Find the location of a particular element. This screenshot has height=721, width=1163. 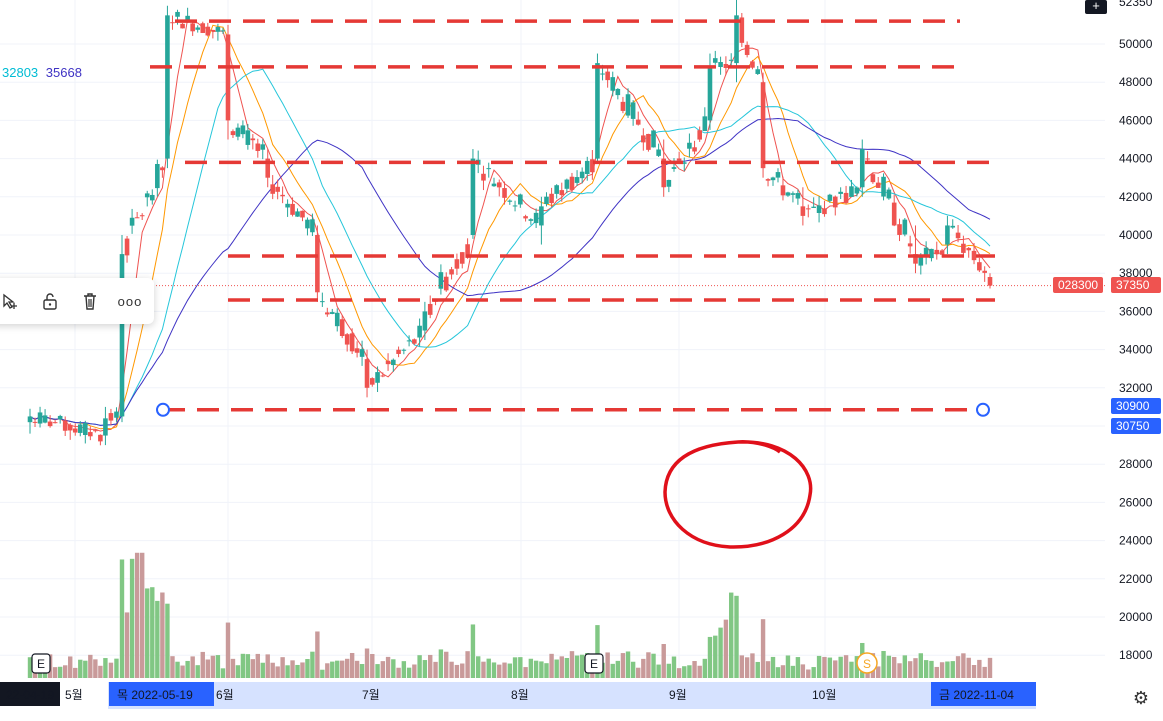

gear-icon: ⚙ is located at coordinates (1140, 698).